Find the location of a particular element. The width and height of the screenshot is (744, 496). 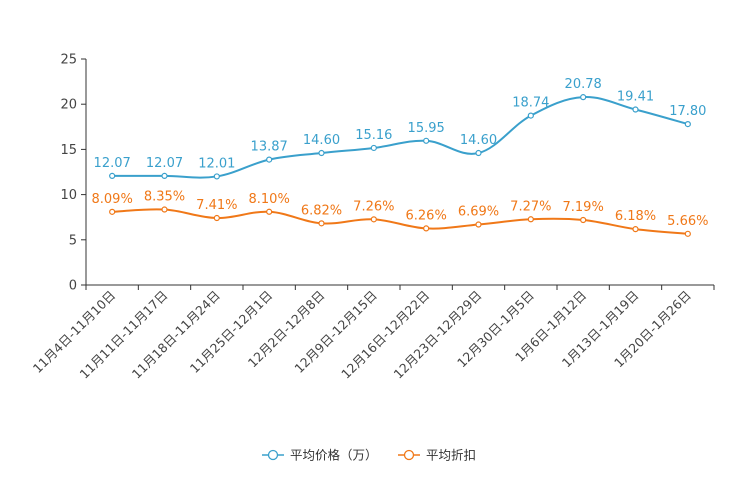

data-label: 8.10% is located at coordinates (269, 199).